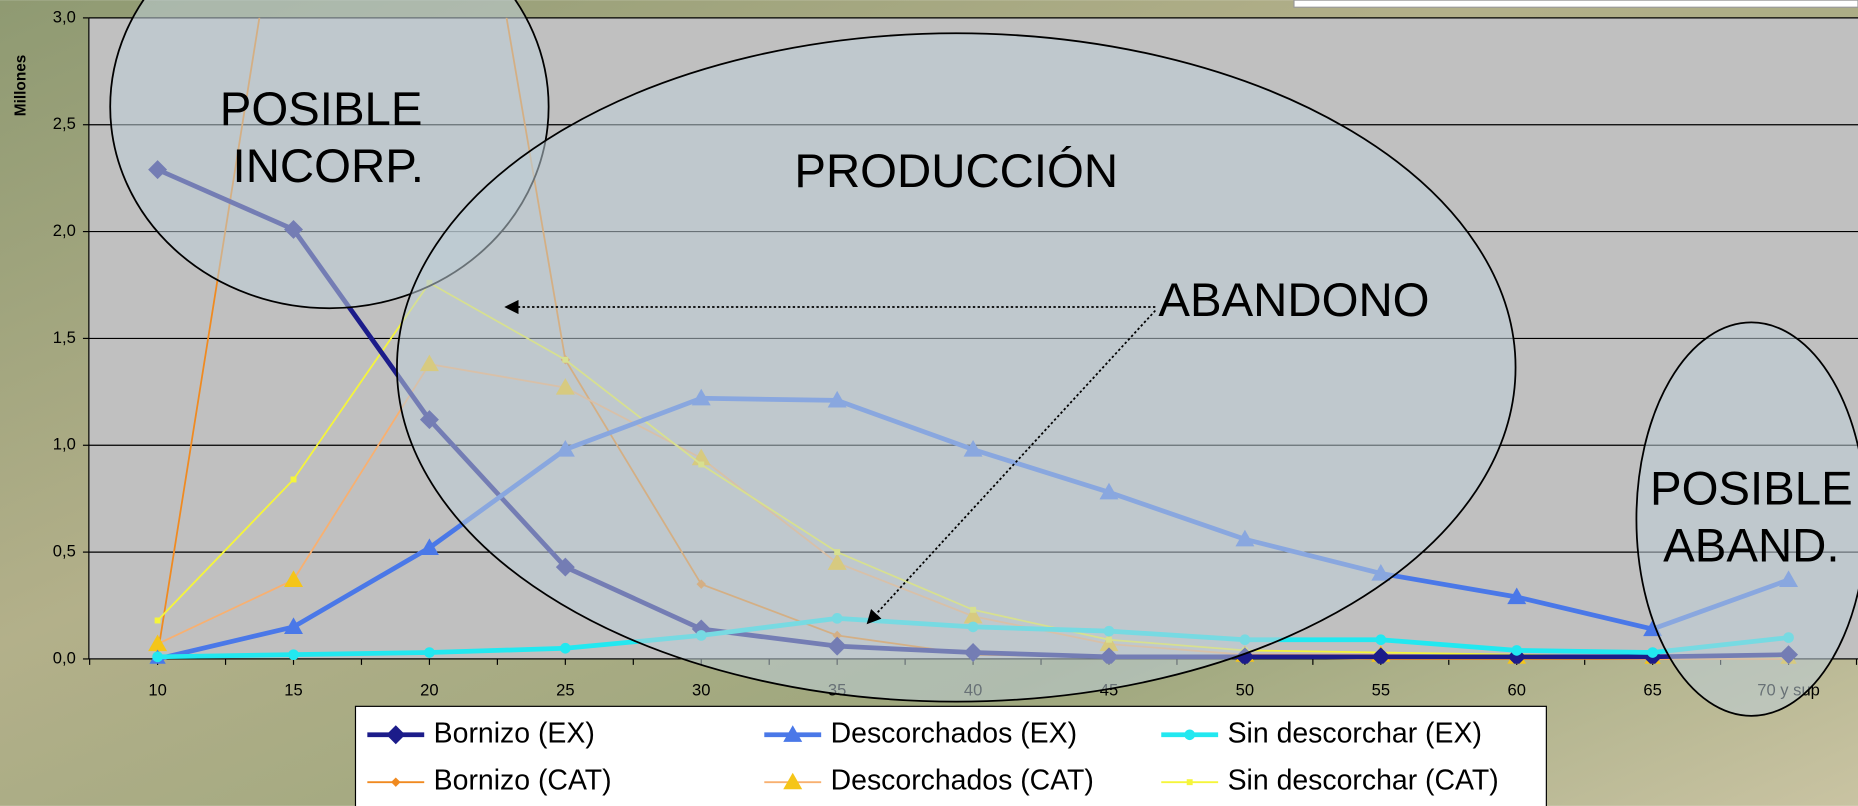 The width and height of the screenshot is (1858, 806). Describe the element at coordinates (1355, 733) in the screenshot. I see `legend-label: Sin descorchar (EX)` at that location.